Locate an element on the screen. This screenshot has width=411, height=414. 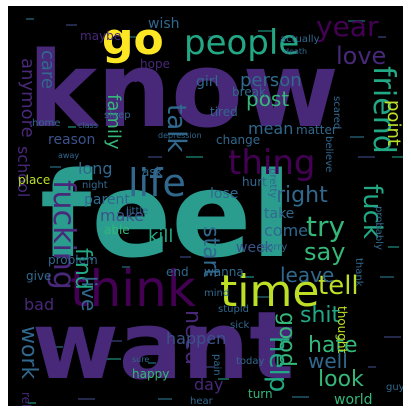
cloud-word-probably: probably is located at coordinates (378, 228).